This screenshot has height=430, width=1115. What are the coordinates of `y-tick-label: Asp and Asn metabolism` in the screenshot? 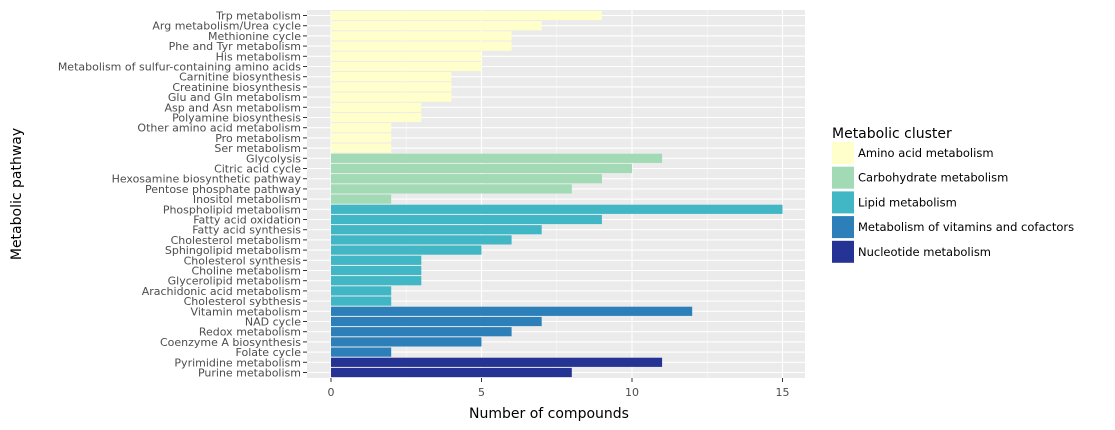 It's located at (233, 107).